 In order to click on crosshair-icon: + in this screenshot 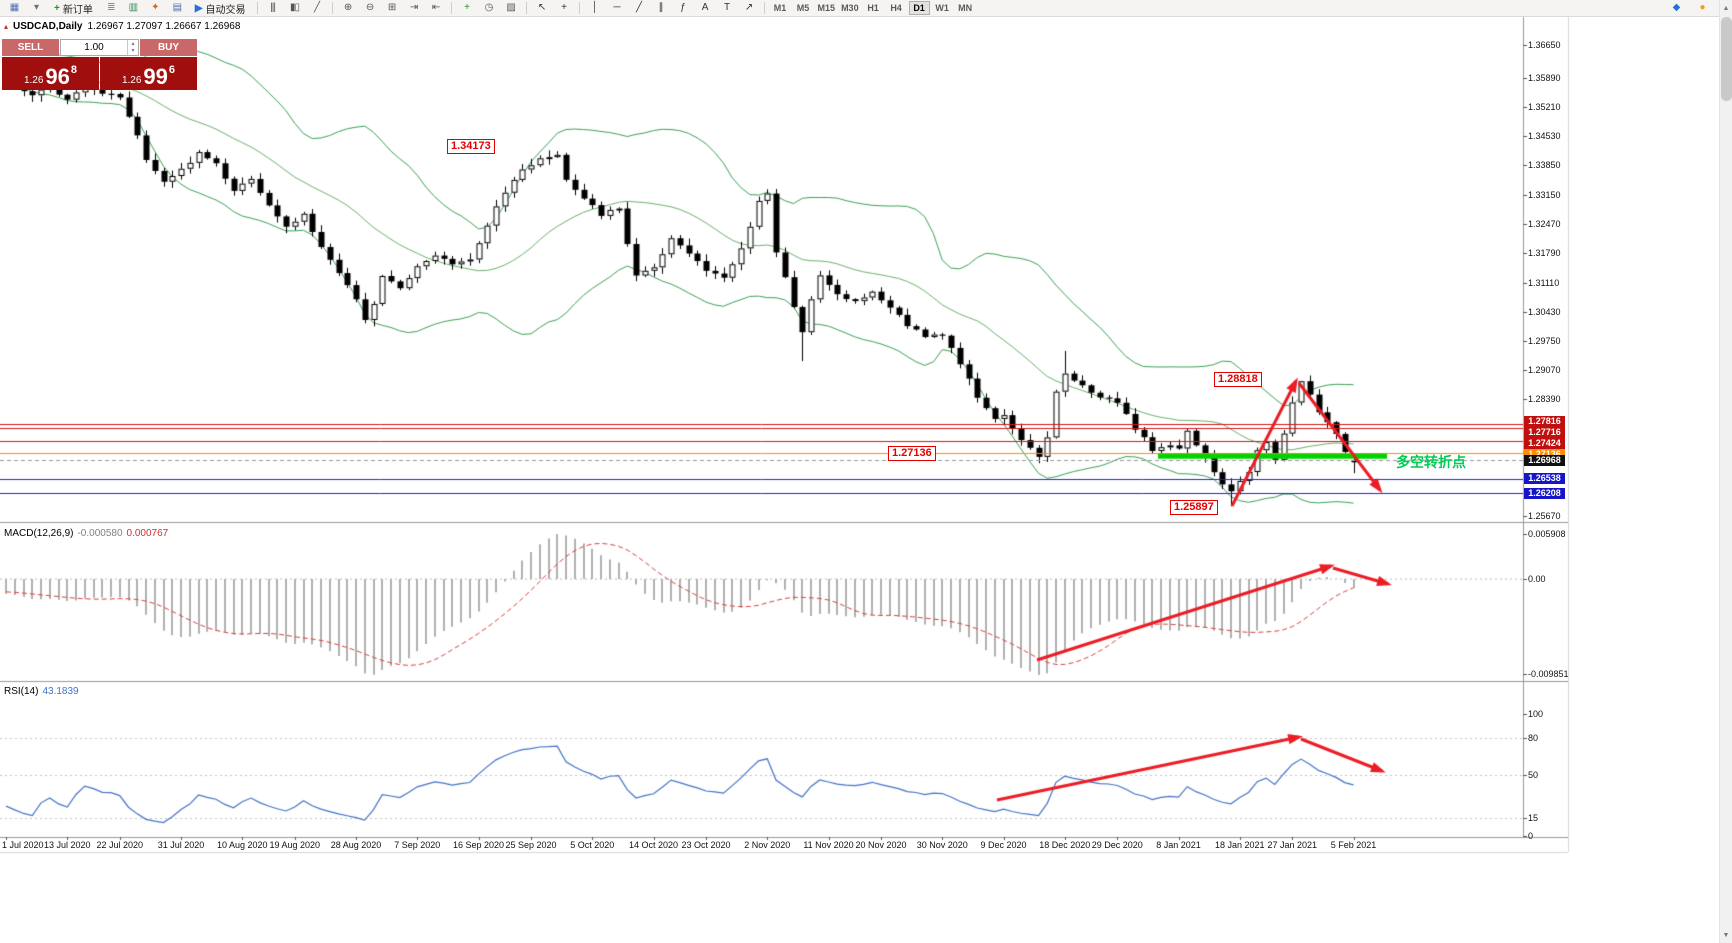, I will do `click(564, 7)`.